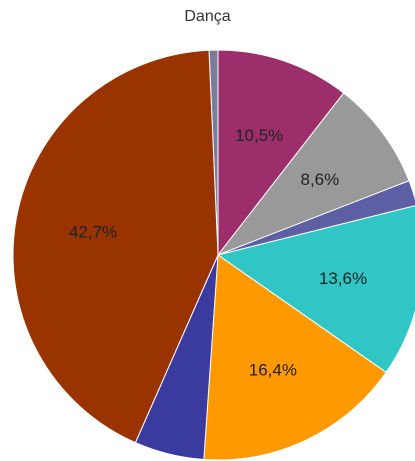 The width and height of the screenshot is (415, 461). I want to click on slice-label: 42,7%, so click(93, 232).